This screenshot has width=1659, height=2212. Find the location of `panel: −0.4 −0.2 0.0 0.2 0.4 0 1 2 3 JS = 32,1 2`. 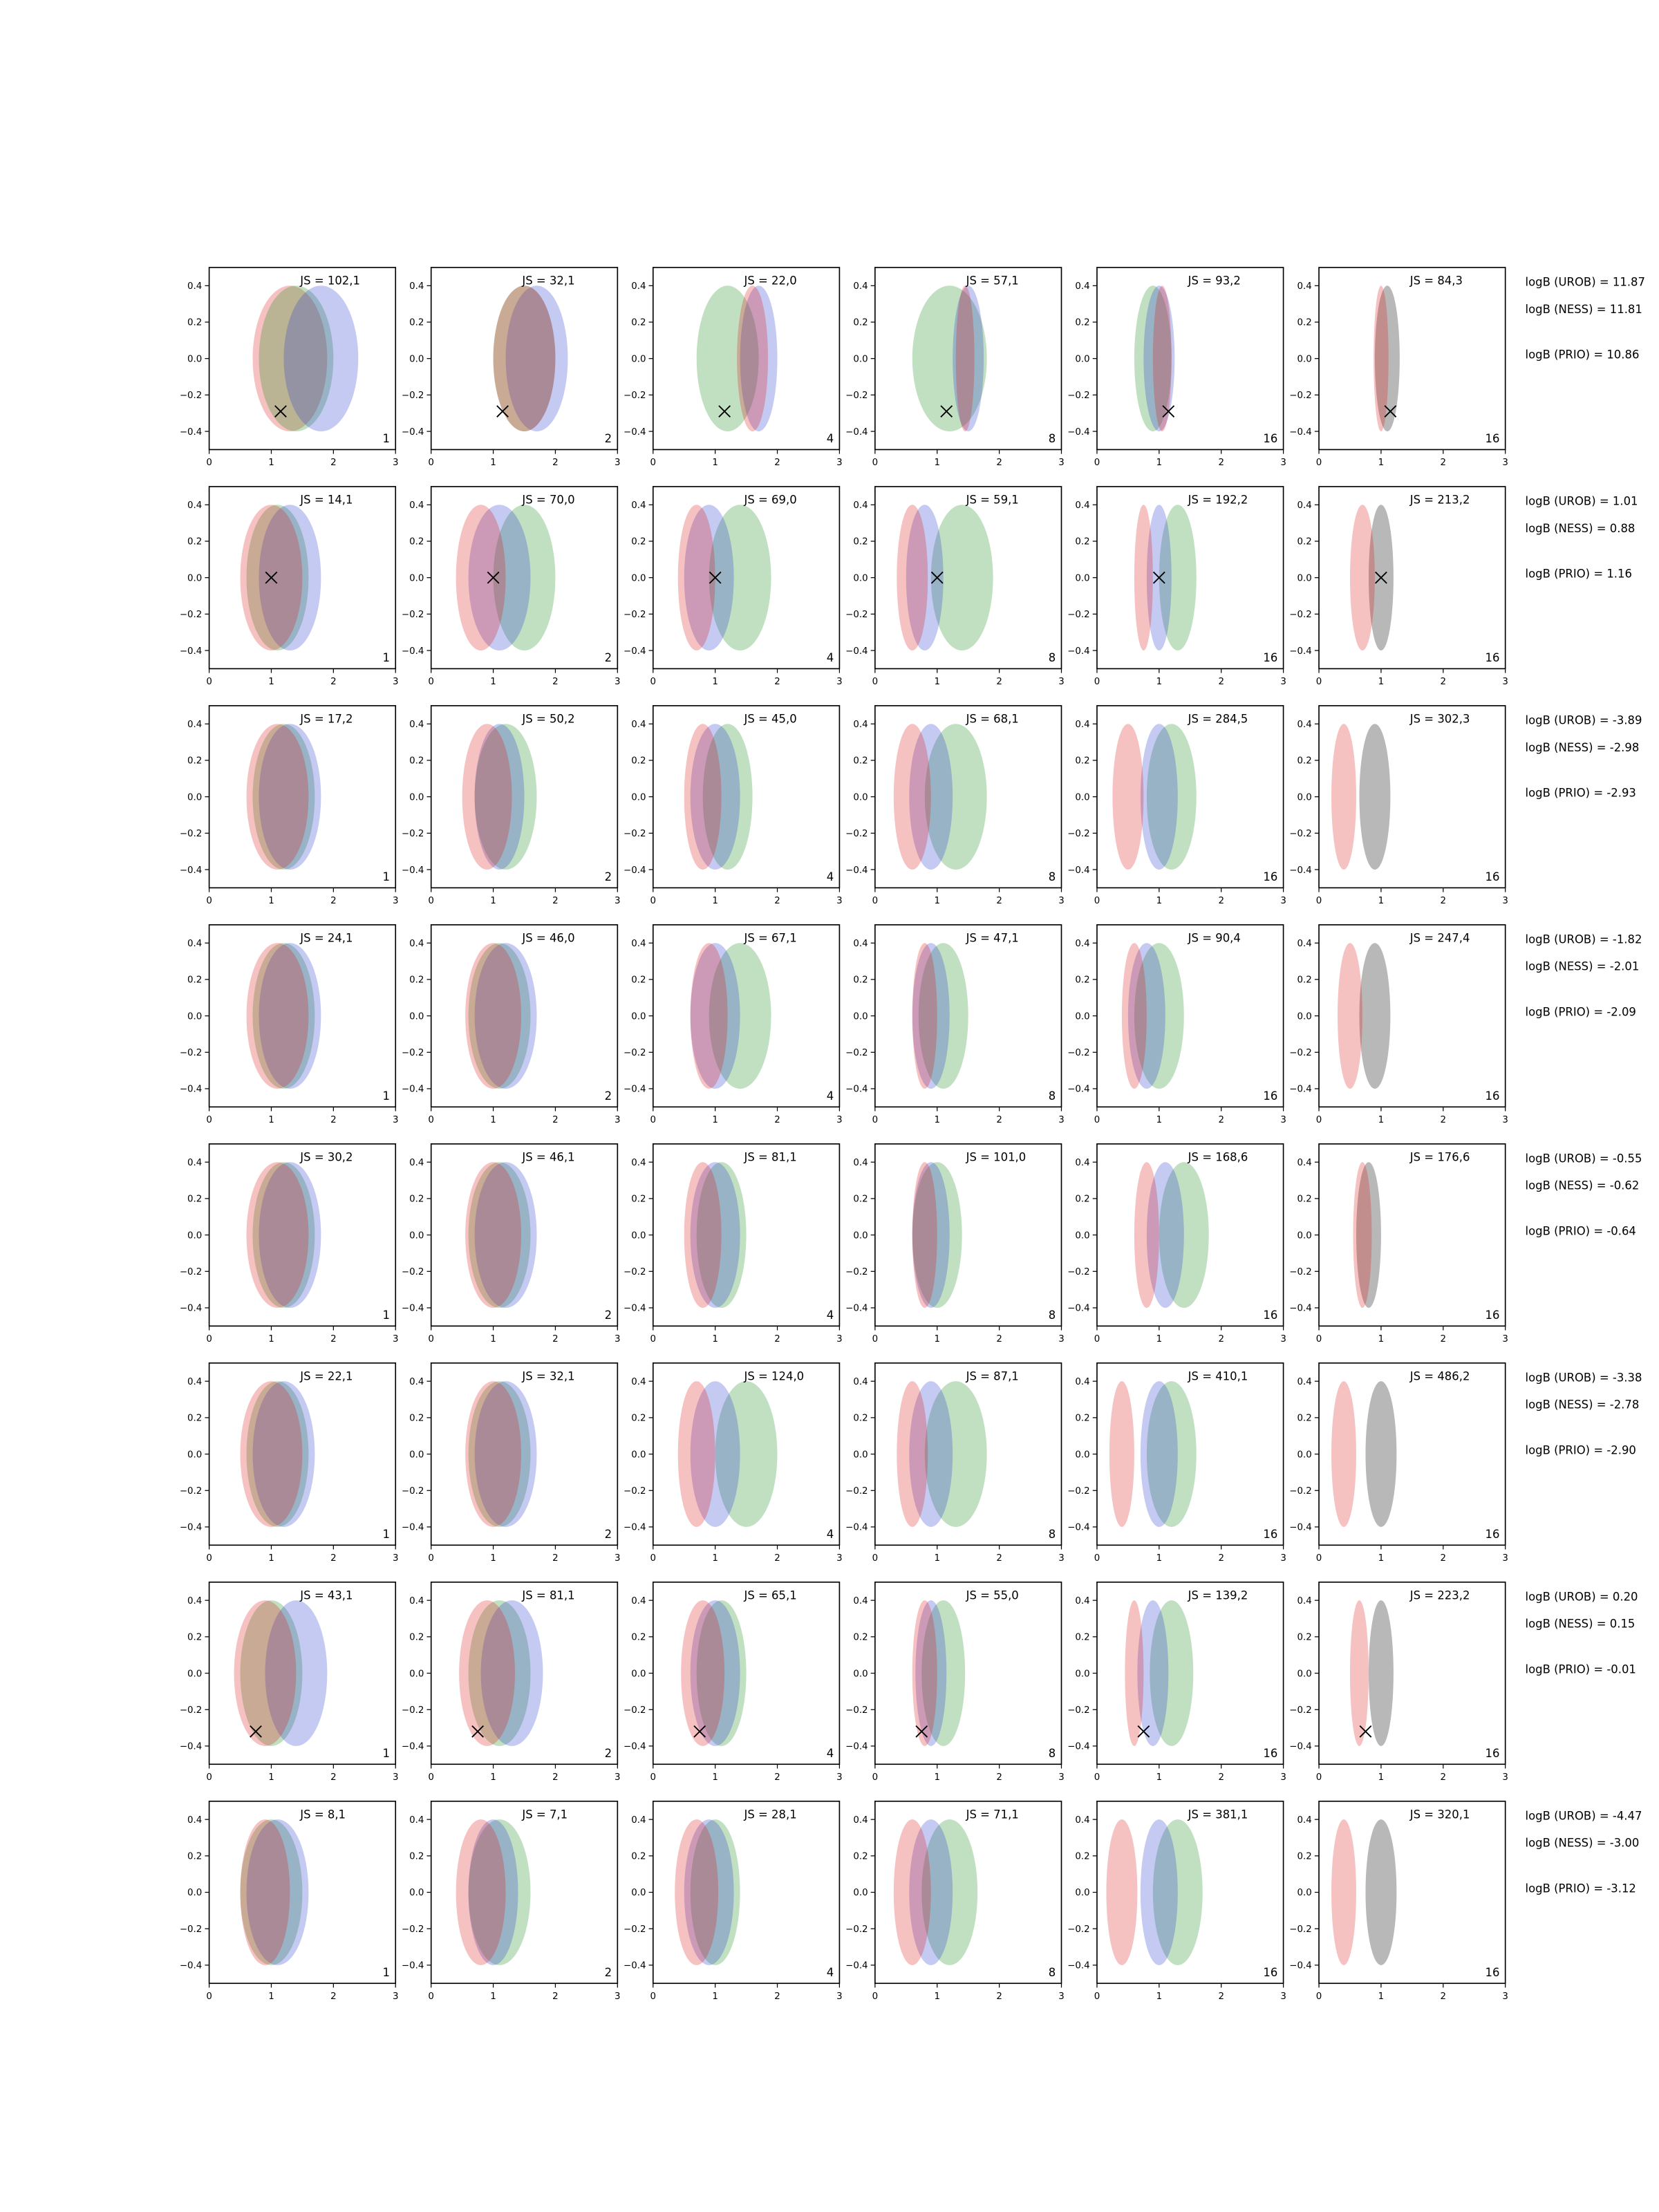

panel: −0.4 −0.2 0.0 0.2 0.4 0 1 2 3 JS = 32,1 2 is located at coordinates (511, 1463).